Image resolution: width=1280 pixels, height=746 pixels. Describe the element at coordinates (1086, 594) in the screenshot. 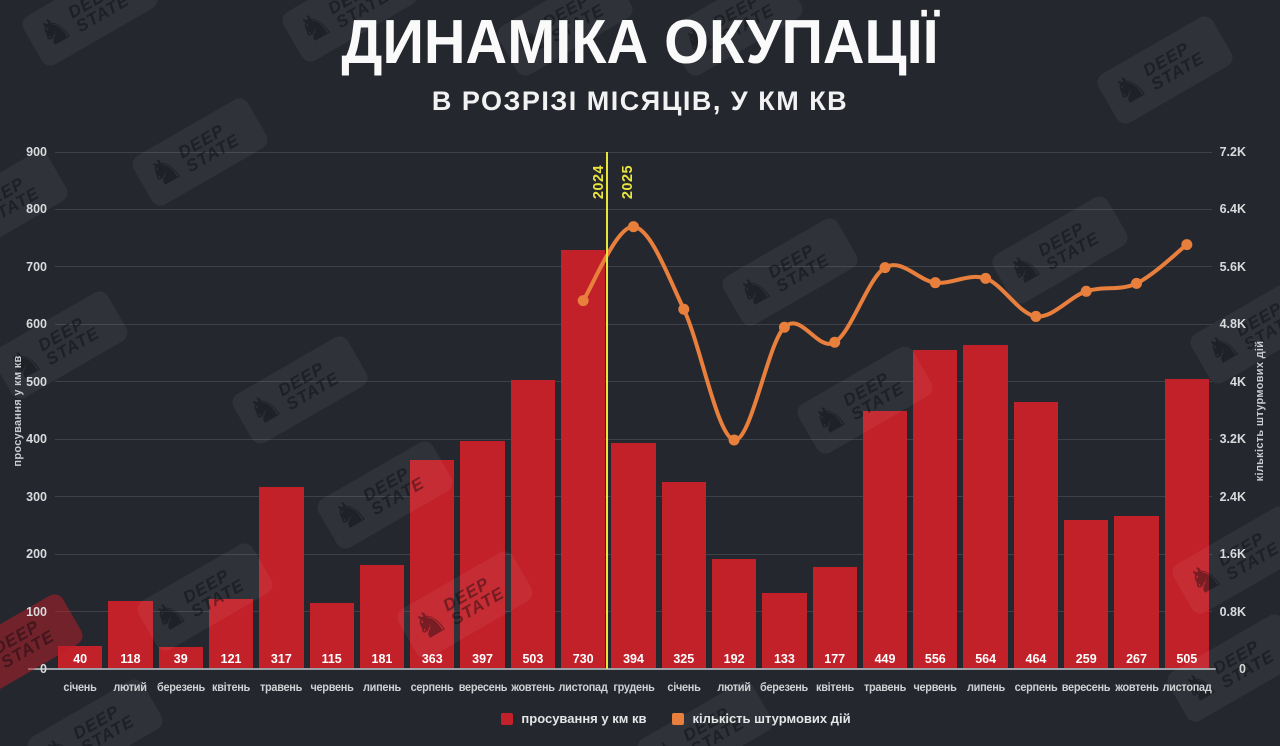

I see `bar-вересень-20` at that location.